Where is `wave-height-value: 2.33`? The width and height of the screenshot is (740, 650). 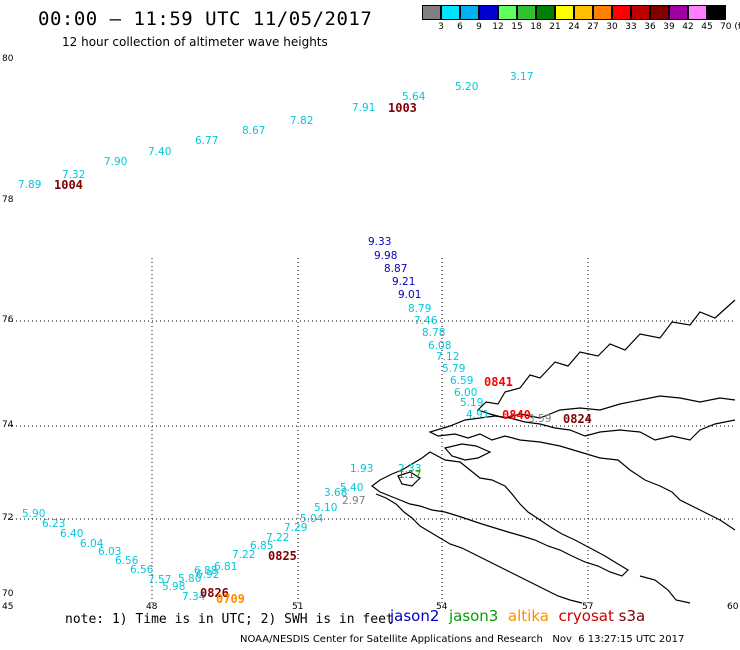 wave-height-value: 2.33 is located at coordinates (409, 469).